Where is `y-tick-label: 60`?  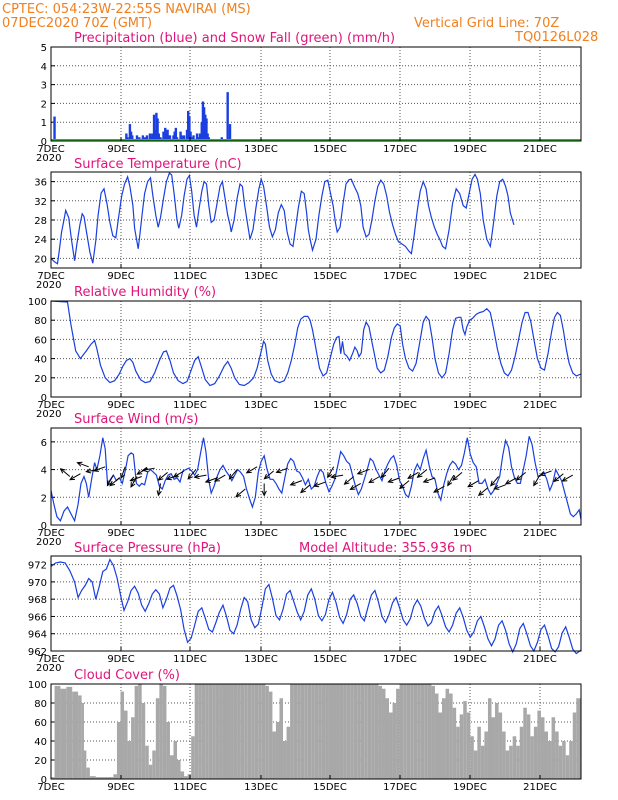 y-tick-label: 60 is located at coordinates (40, 340).